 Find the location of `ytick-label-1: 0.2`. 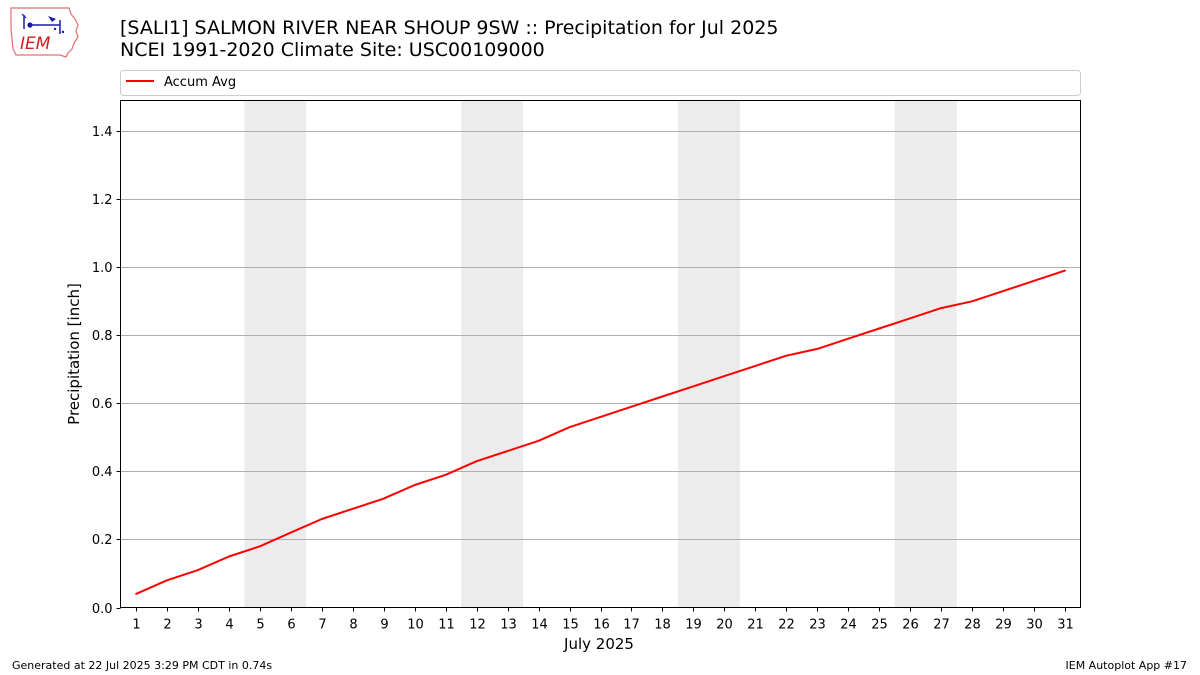

ytick-label-1: 0.2 is located at coordinates (102, 540).